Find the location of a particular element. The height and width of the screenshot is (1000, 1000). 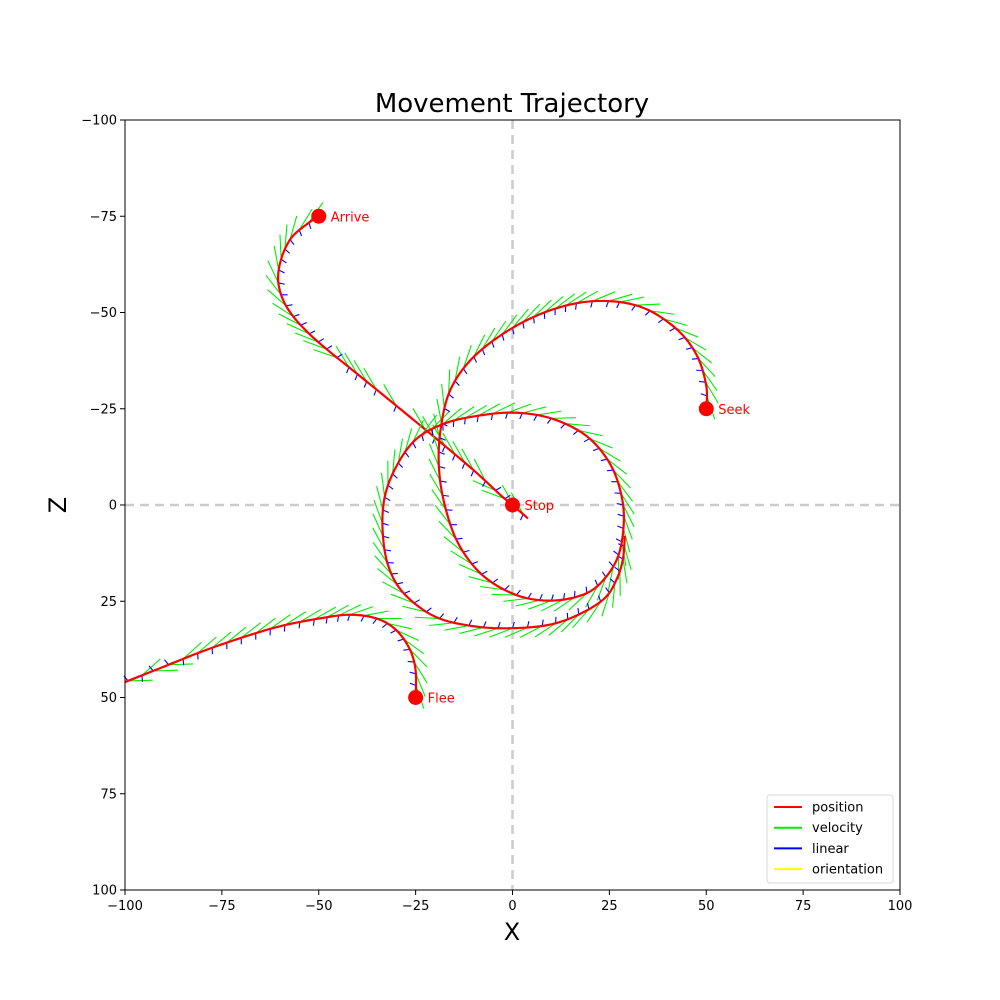

legend-box is located at coordinates (830, 839).